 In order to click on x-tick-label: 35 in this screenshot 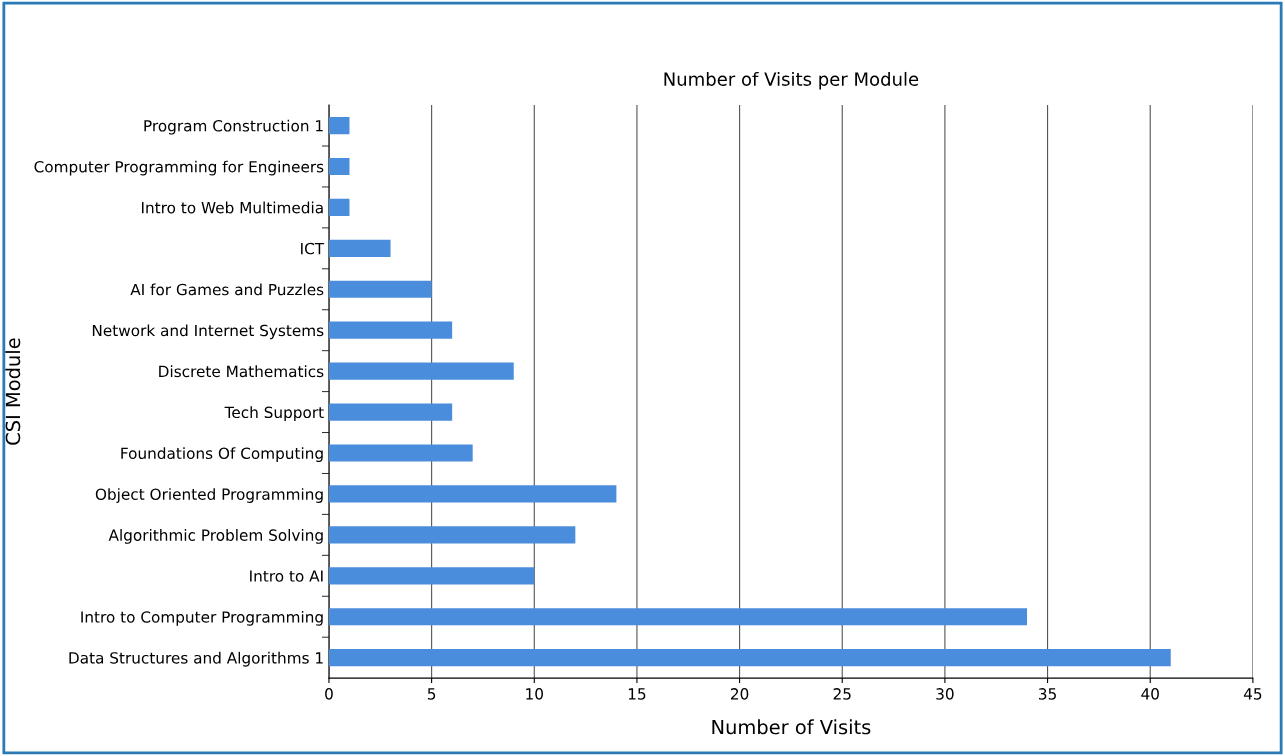, I will do `click(1047, 694)`.